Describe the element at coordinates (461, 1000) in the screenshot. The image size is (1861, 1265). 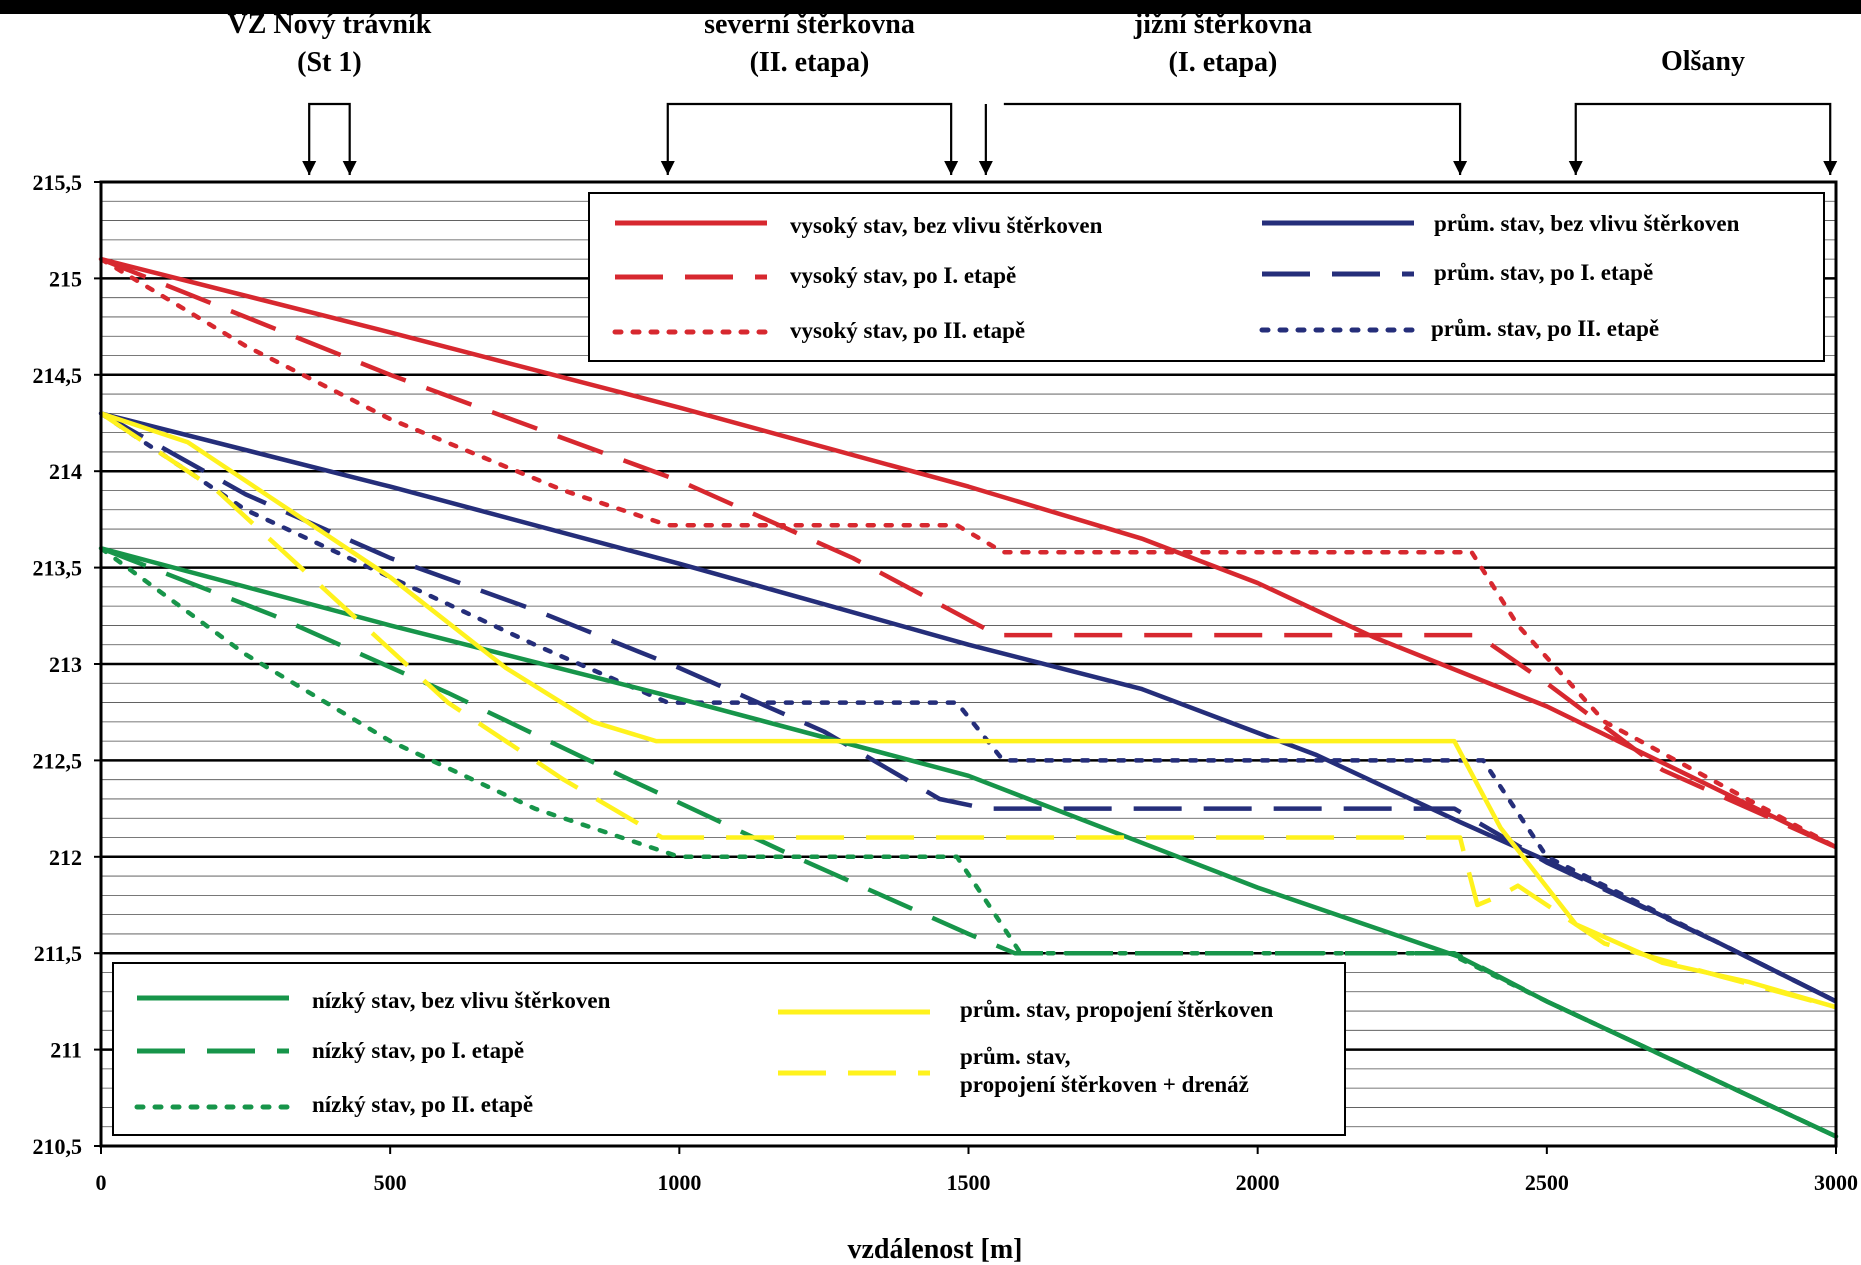
I see `legend-label: nízký stav, bez vlivu štěrkoven` at that location.